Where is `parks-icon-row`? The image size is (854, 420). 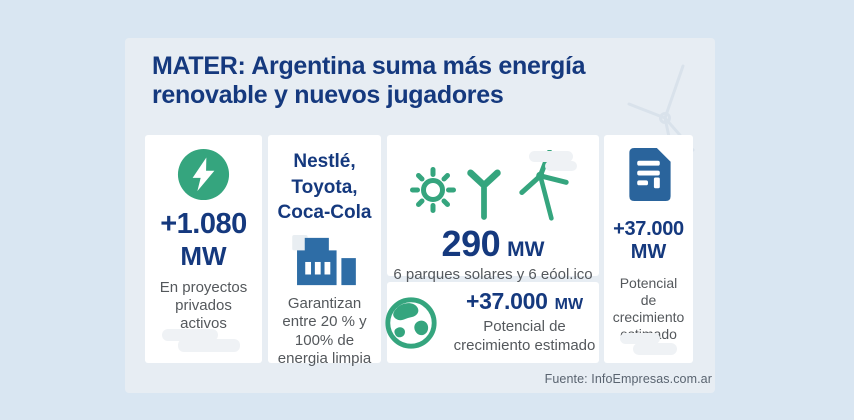 parks-icon-row is located at coordinates (493, 186).